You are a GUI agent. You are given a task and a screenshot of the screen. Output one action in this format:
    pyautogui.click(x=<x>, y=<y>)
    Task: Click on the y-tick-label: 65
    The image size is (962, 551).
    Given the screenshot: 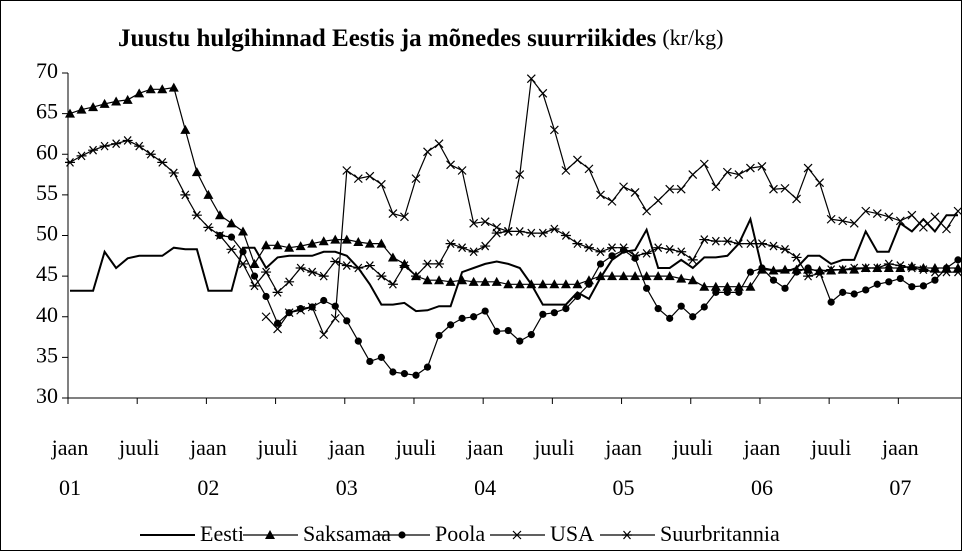 What is the action you would take?
    pyautogui.click(x=47, y=111)
    